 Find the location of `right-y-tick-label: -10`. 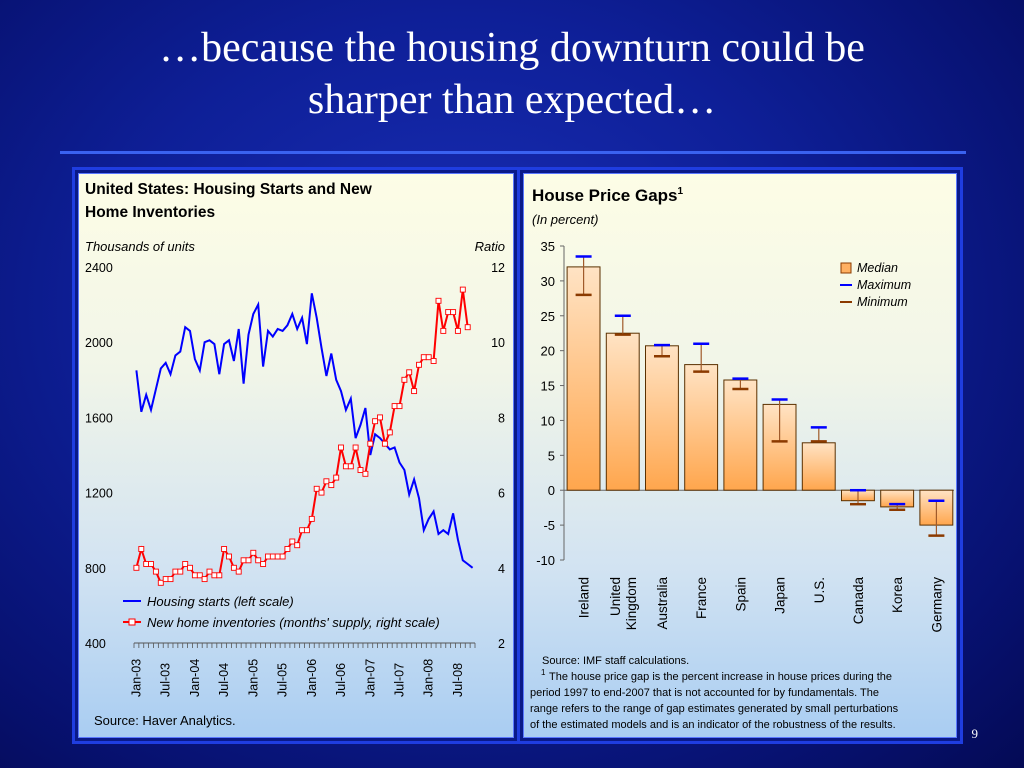

right-y-tick-label: -10 is located at coordinates (545, 560).